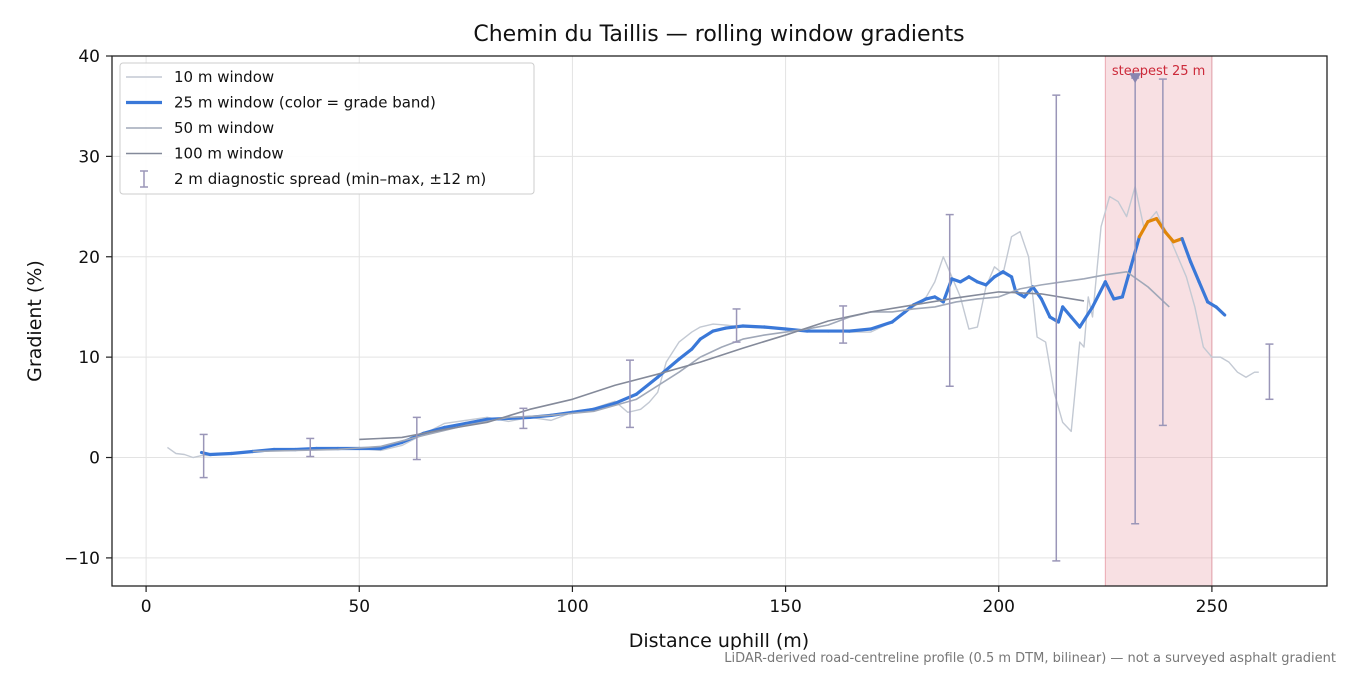 The width and height of the screenshot is (1350, 675). I want to click on legend-label: 50 m window, so click(224, 128).